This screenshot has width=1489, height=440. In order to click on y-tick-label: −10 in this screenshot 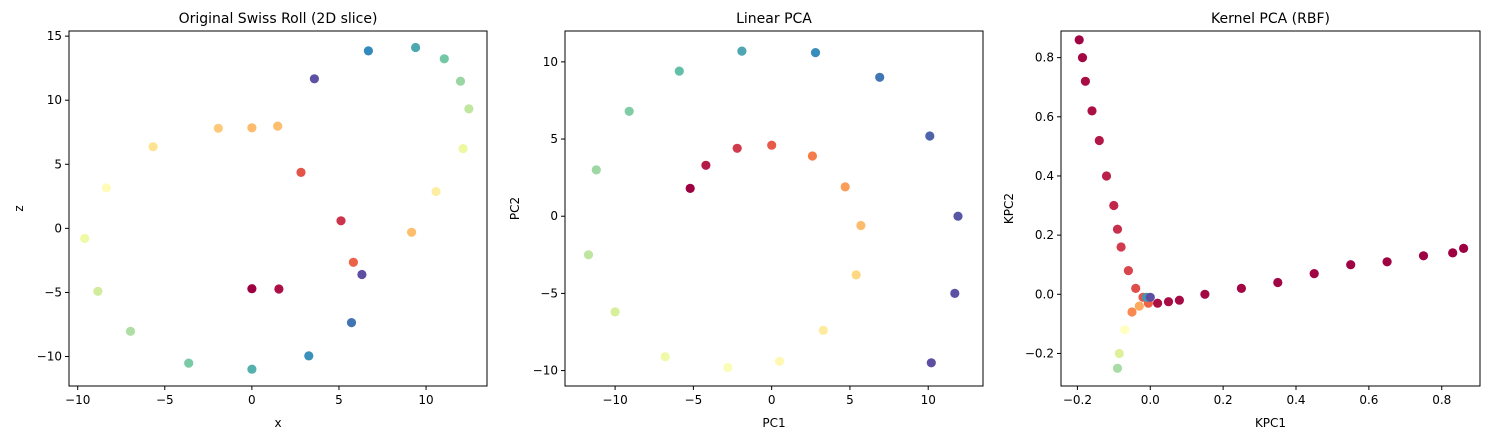, I will do `click(49, 357)`.